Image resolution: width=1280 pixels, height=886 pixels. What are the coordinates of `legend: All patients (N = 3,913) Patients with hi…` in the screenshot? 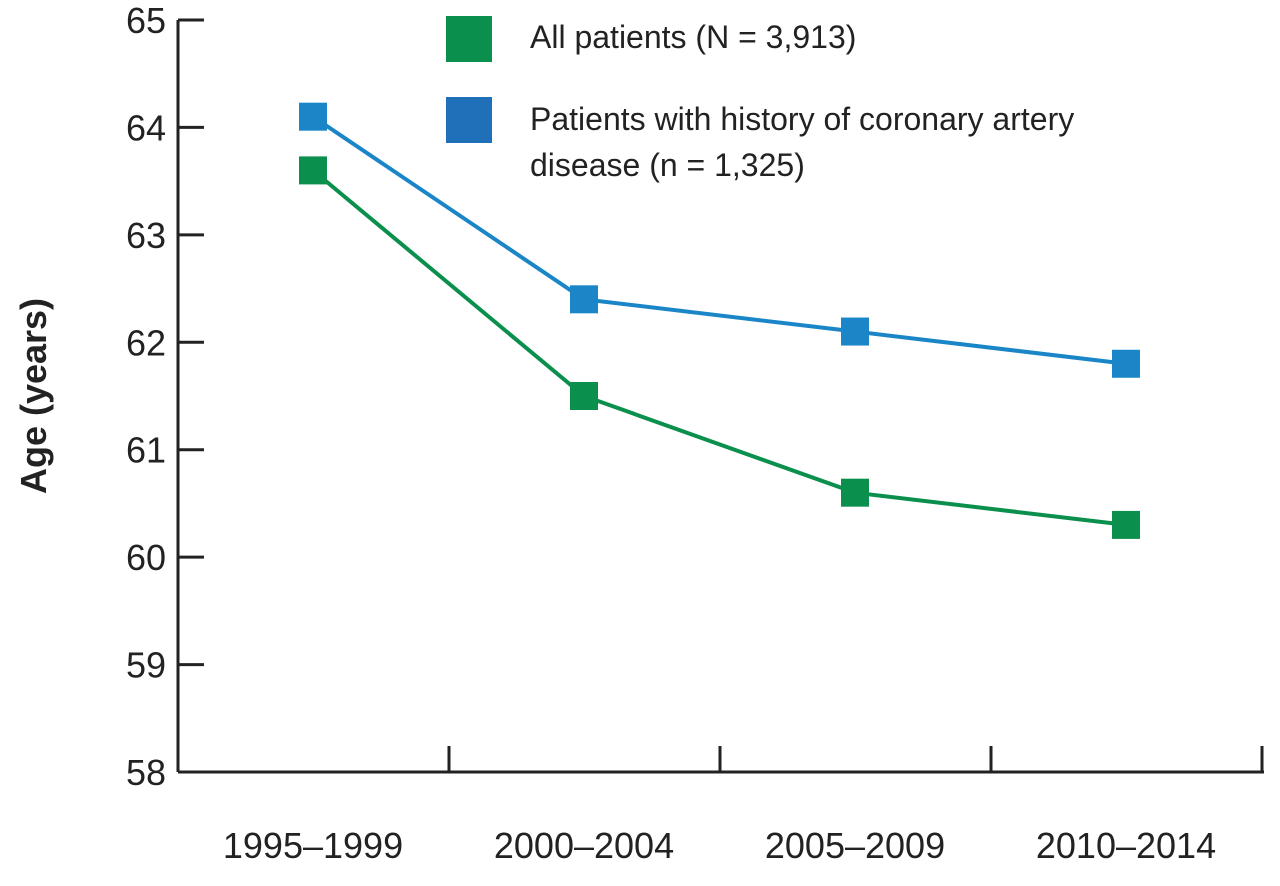 It's located at (760, 99).